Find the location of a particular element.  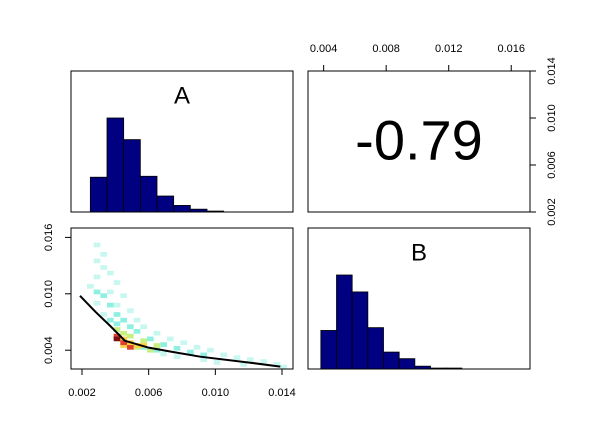

y-tick-label: 0.016 is located at coordinates (49, 238).